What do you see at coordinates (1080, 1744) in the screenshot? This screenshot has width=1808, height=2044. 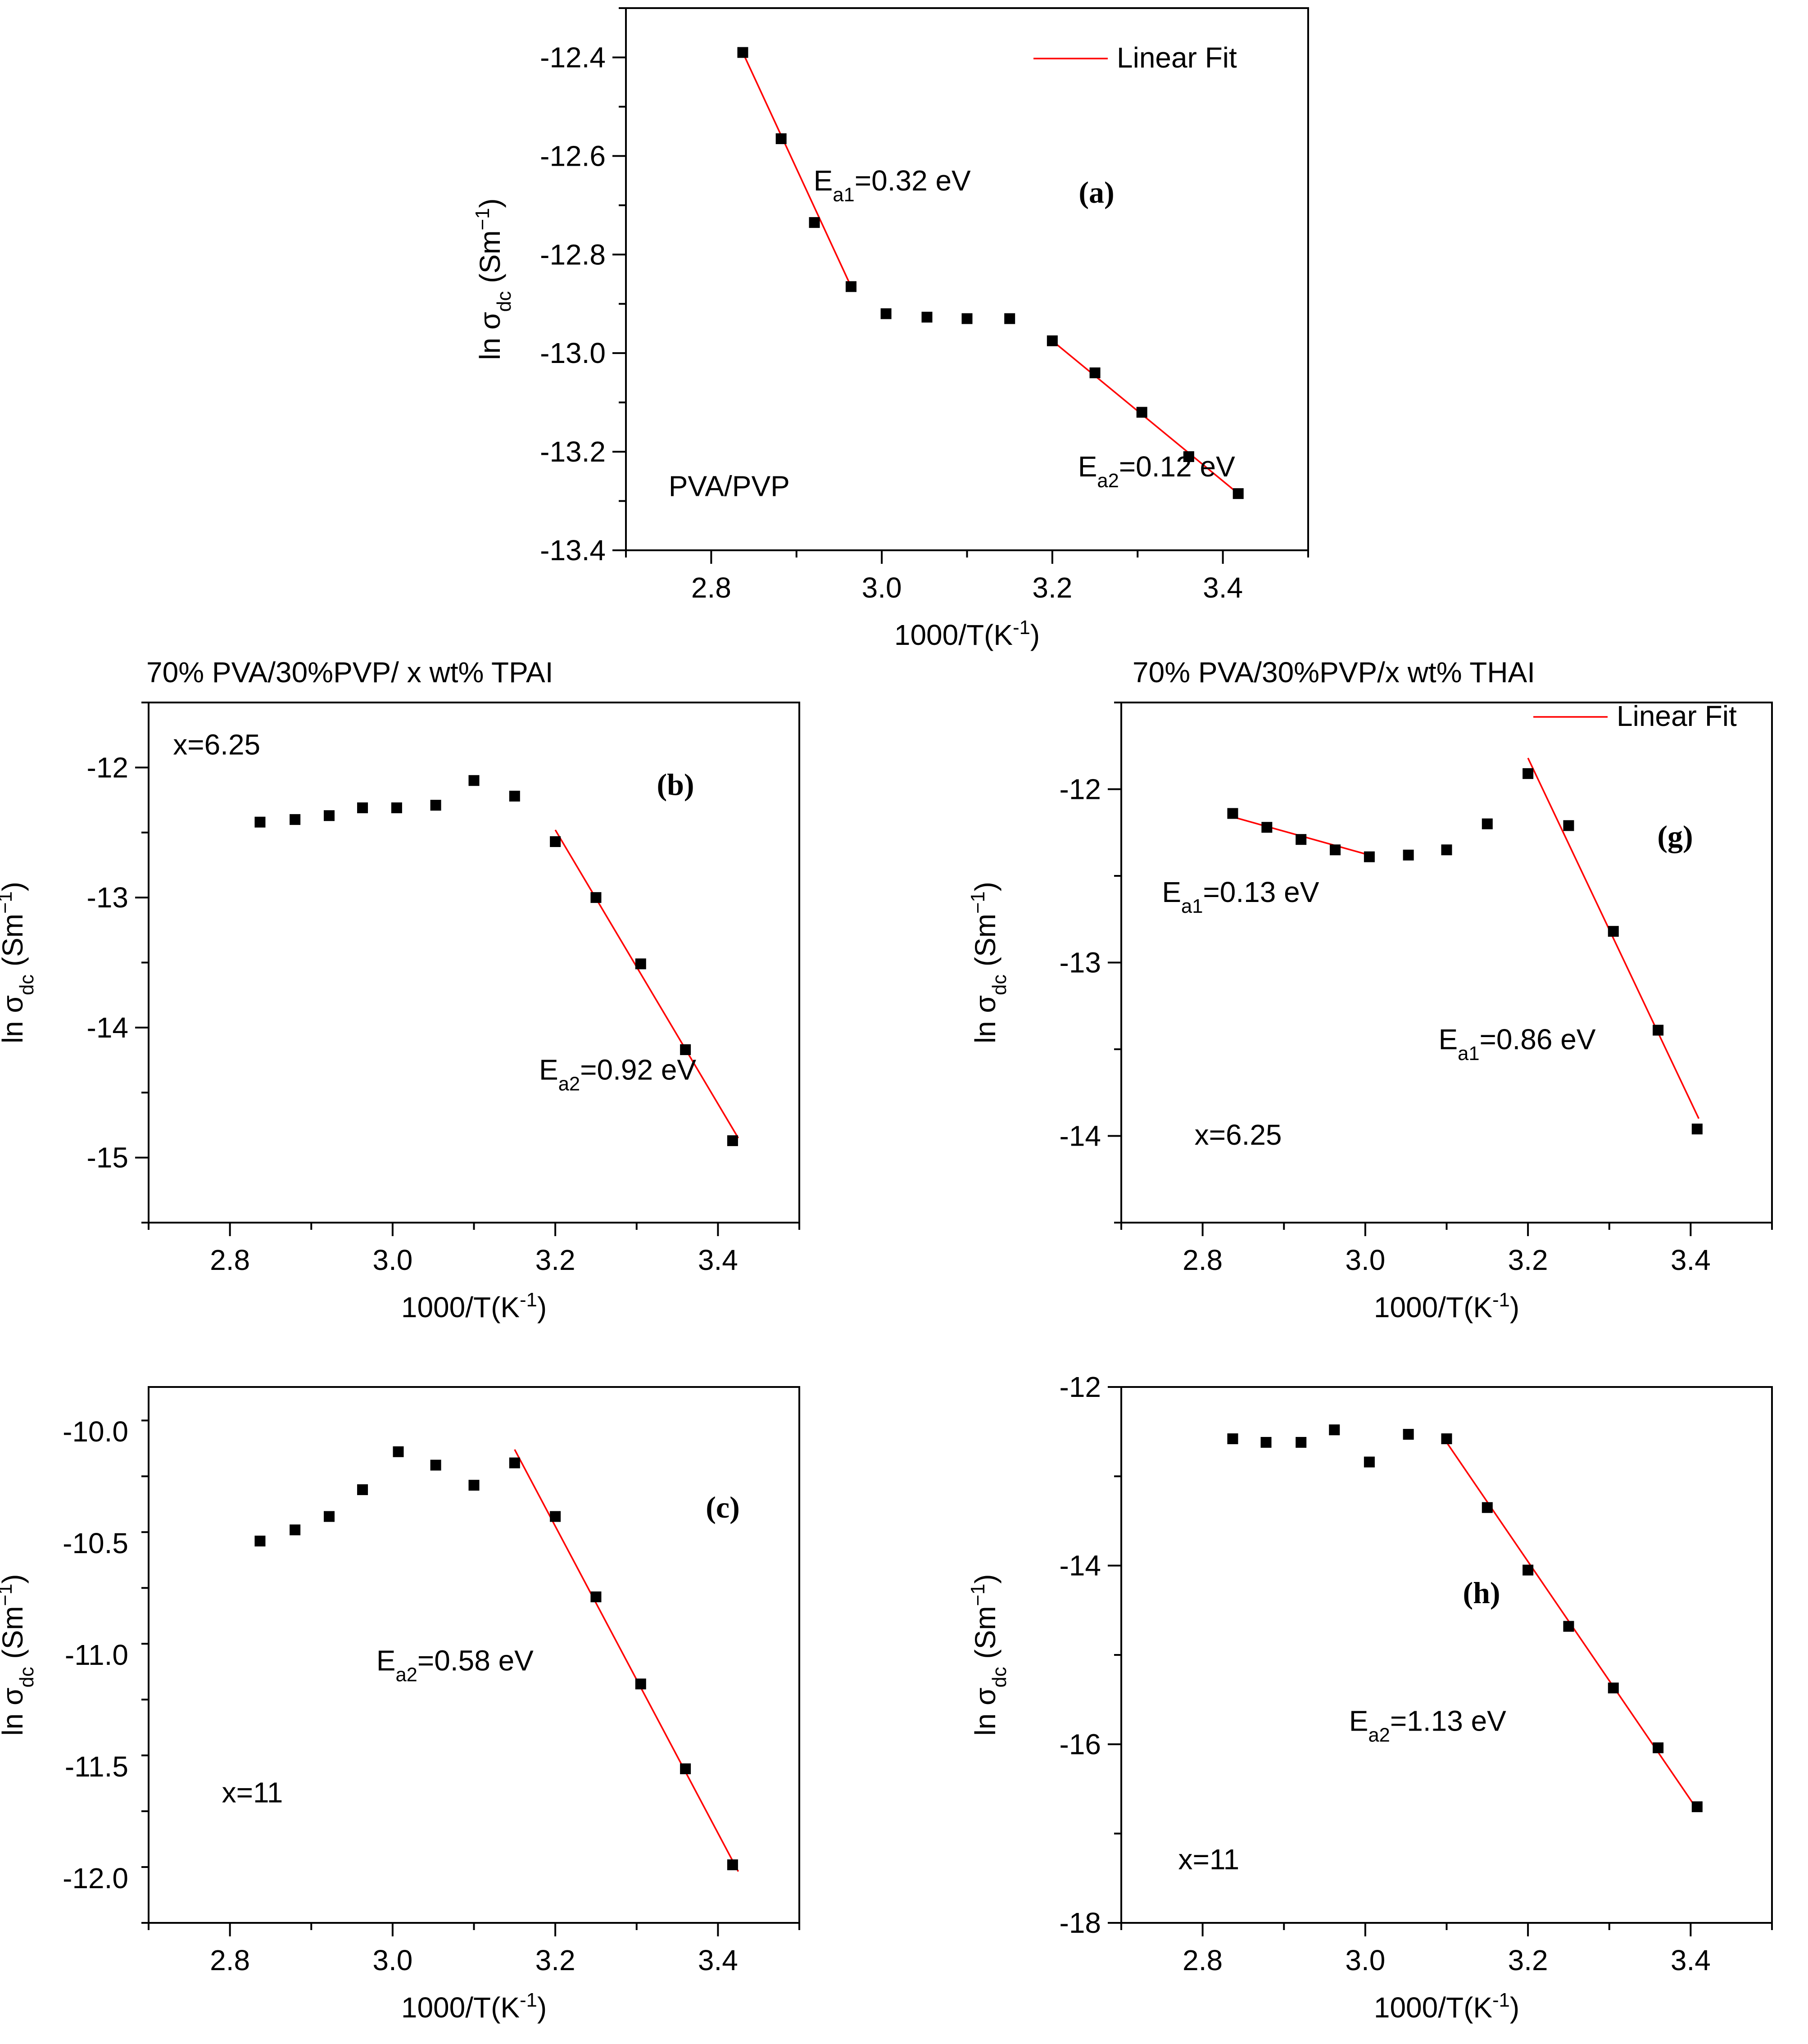 I see `y-tick-label: -16` at bounding box center [1080, 1744].